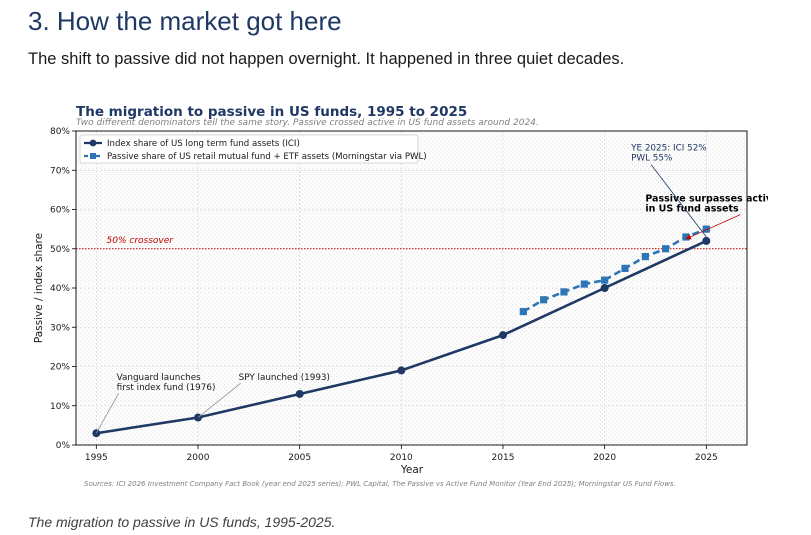  What do you see at coordinates (159, 378) in the screenshot?
I see `annotation-vanguard-line-0: Vanguard launches` at bounding box center [159, 378].